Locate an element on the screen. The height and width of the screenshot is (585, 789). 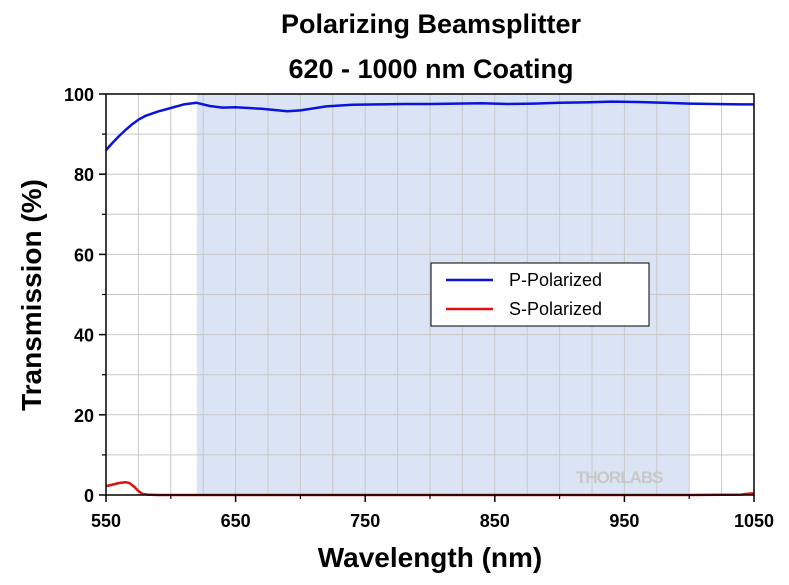
y-tick-label: 80 is located at coordinates (84, 175).